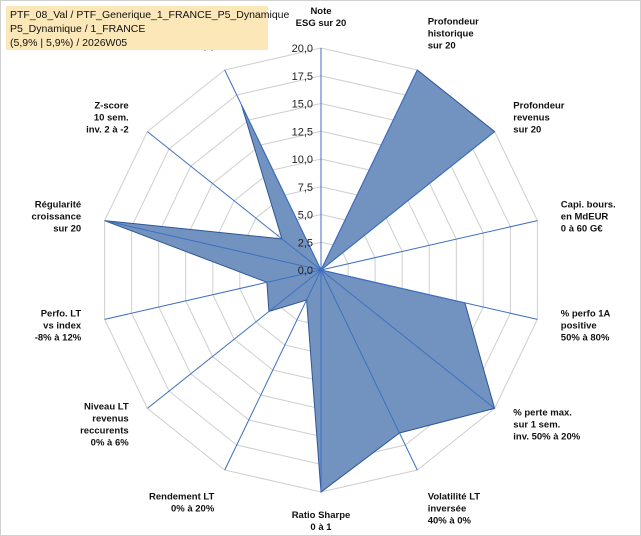 This screenshot has width=641, height=536. What do you see at coordinates (104, 430) in the screenshot?
I see `axis-label-line: reccurents` at bounding box center [104, 430].